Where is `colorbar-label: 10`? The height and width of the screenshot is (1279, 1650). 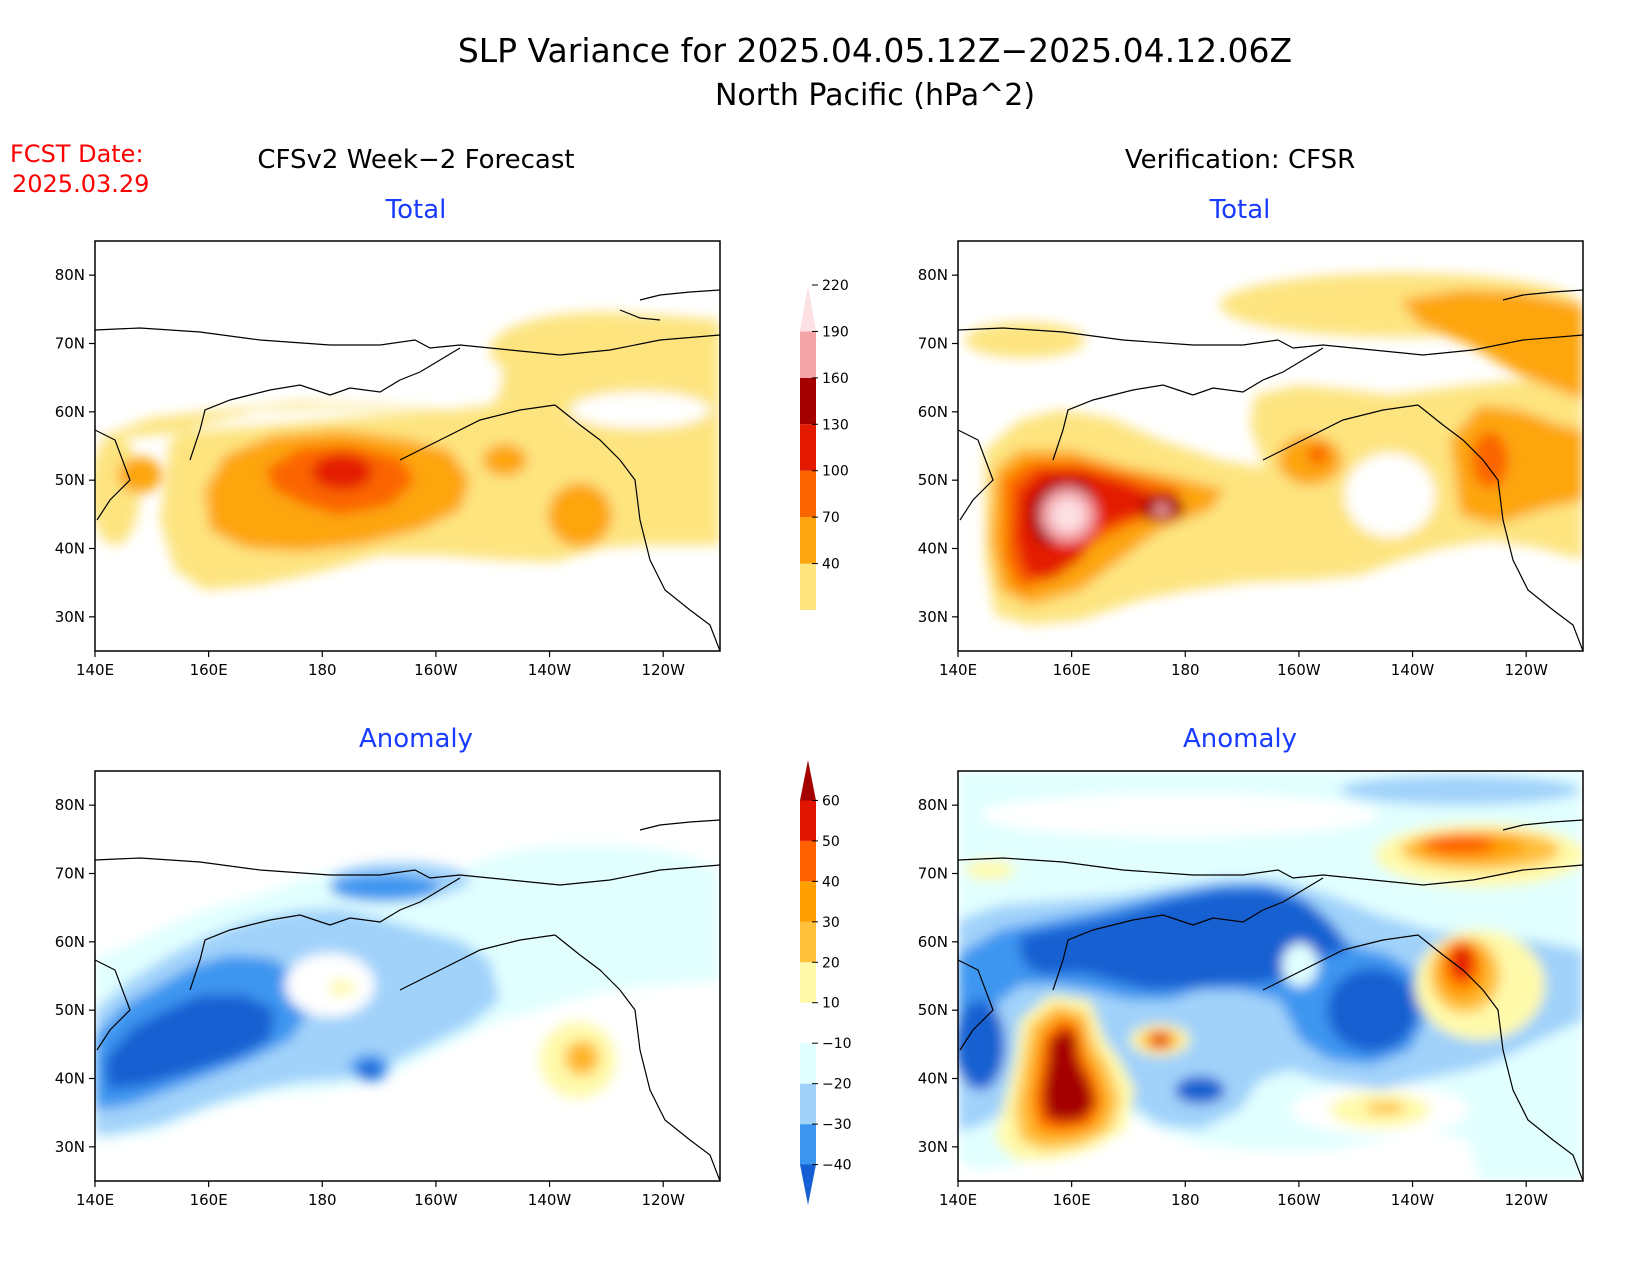
colorbar-label: 10 is located at coordinates (831, 1004).